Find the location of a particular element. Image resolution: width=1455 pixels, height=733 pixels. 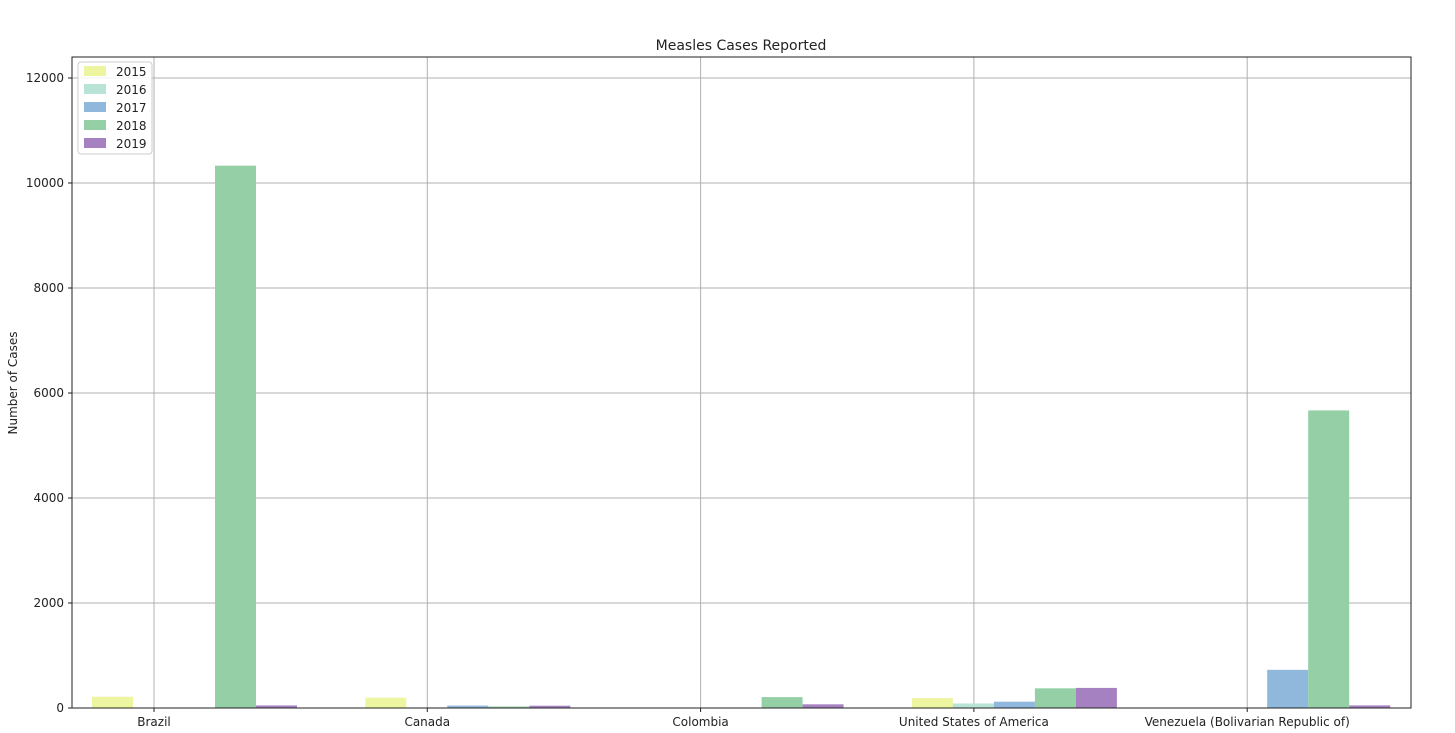

x-tick-label: Colombia is located at coordinates (700, 722).